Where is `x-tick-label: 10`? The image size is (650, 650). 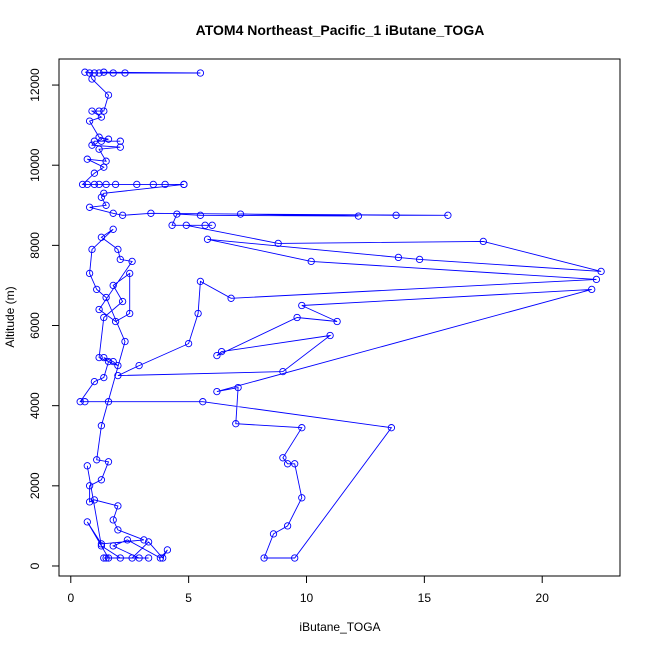
x-tick-label: 10 is located at coordinates (307, 598).